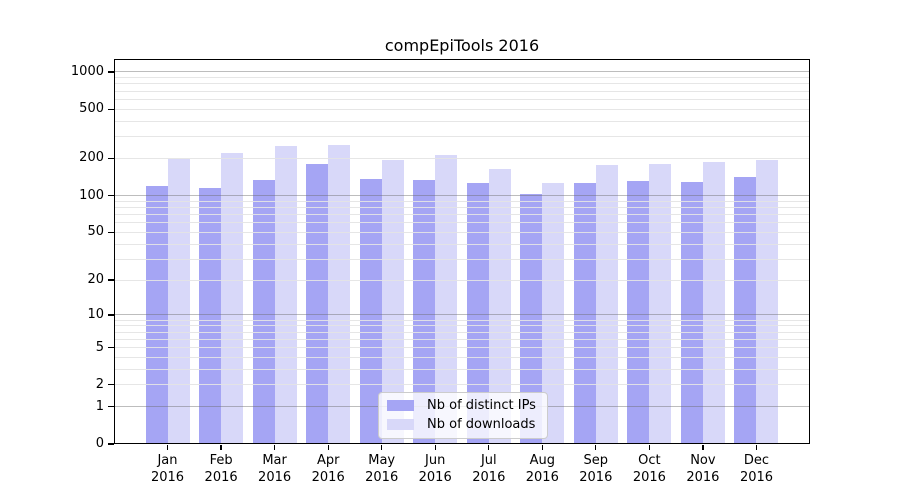 Image resolution: width=900 pixels, height=500 pixels. What do you see at coordinates (606, 304) in the screenshot?
I see `bar-downloads-sep` at bounding box center [606, 304].